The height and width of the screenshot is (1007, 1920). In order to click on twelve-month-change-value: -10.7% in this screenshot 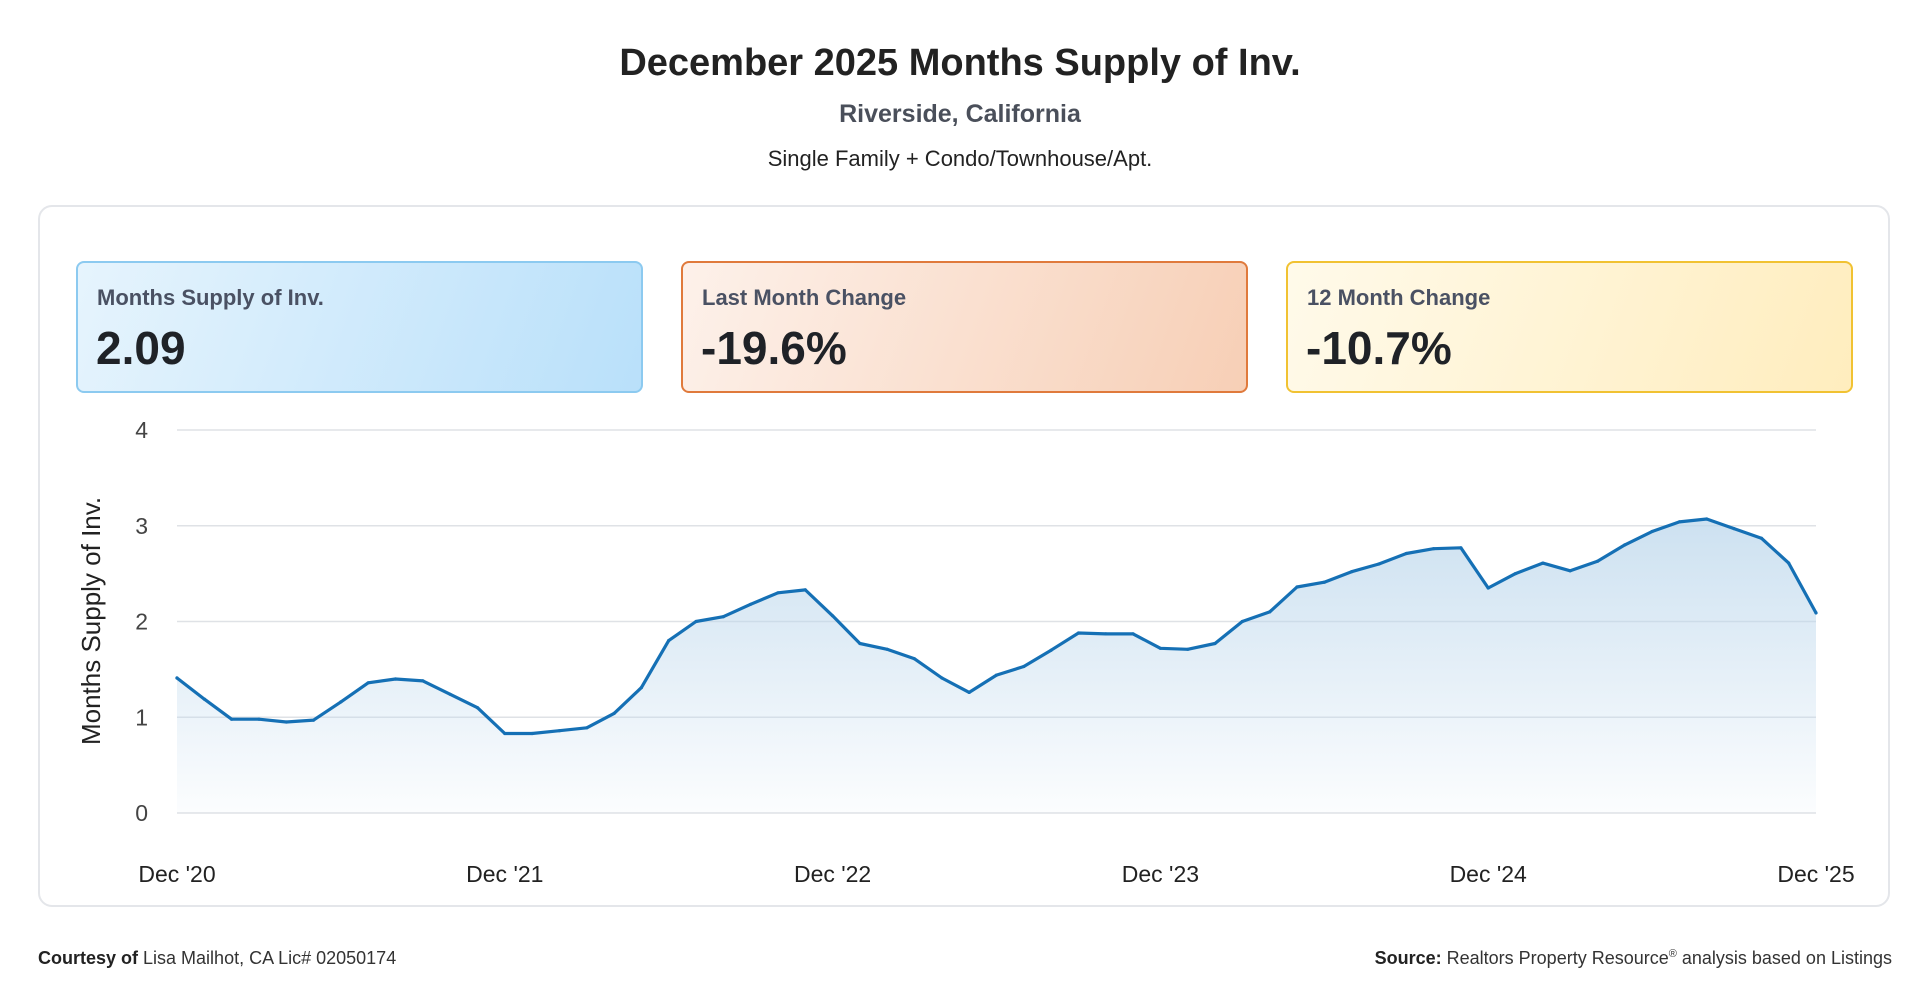, I will do `click(1379, 348)`.